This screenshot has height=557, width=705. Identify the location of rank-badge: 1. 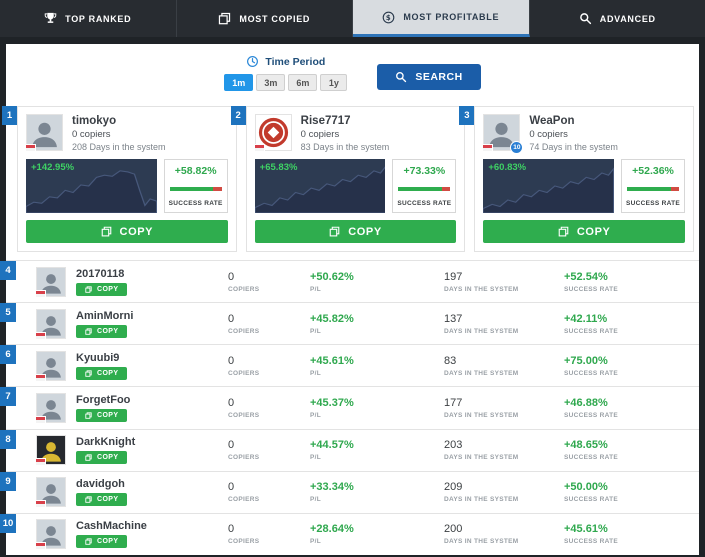
(9, 115).